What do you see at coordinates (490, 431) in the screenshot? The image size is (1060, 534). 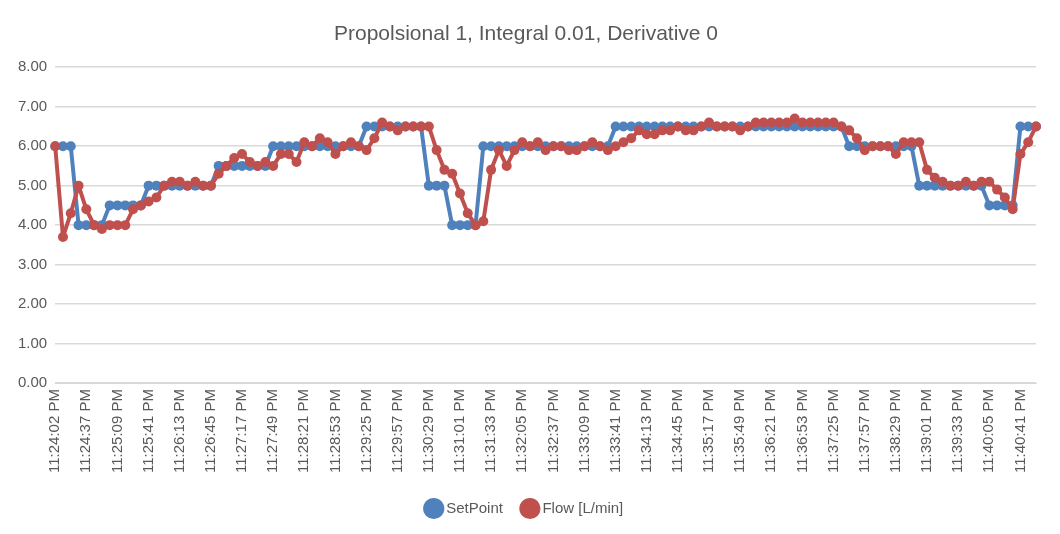 I see `x-tick-label: 11:31:33 PM` at bounding box center [490, 431].